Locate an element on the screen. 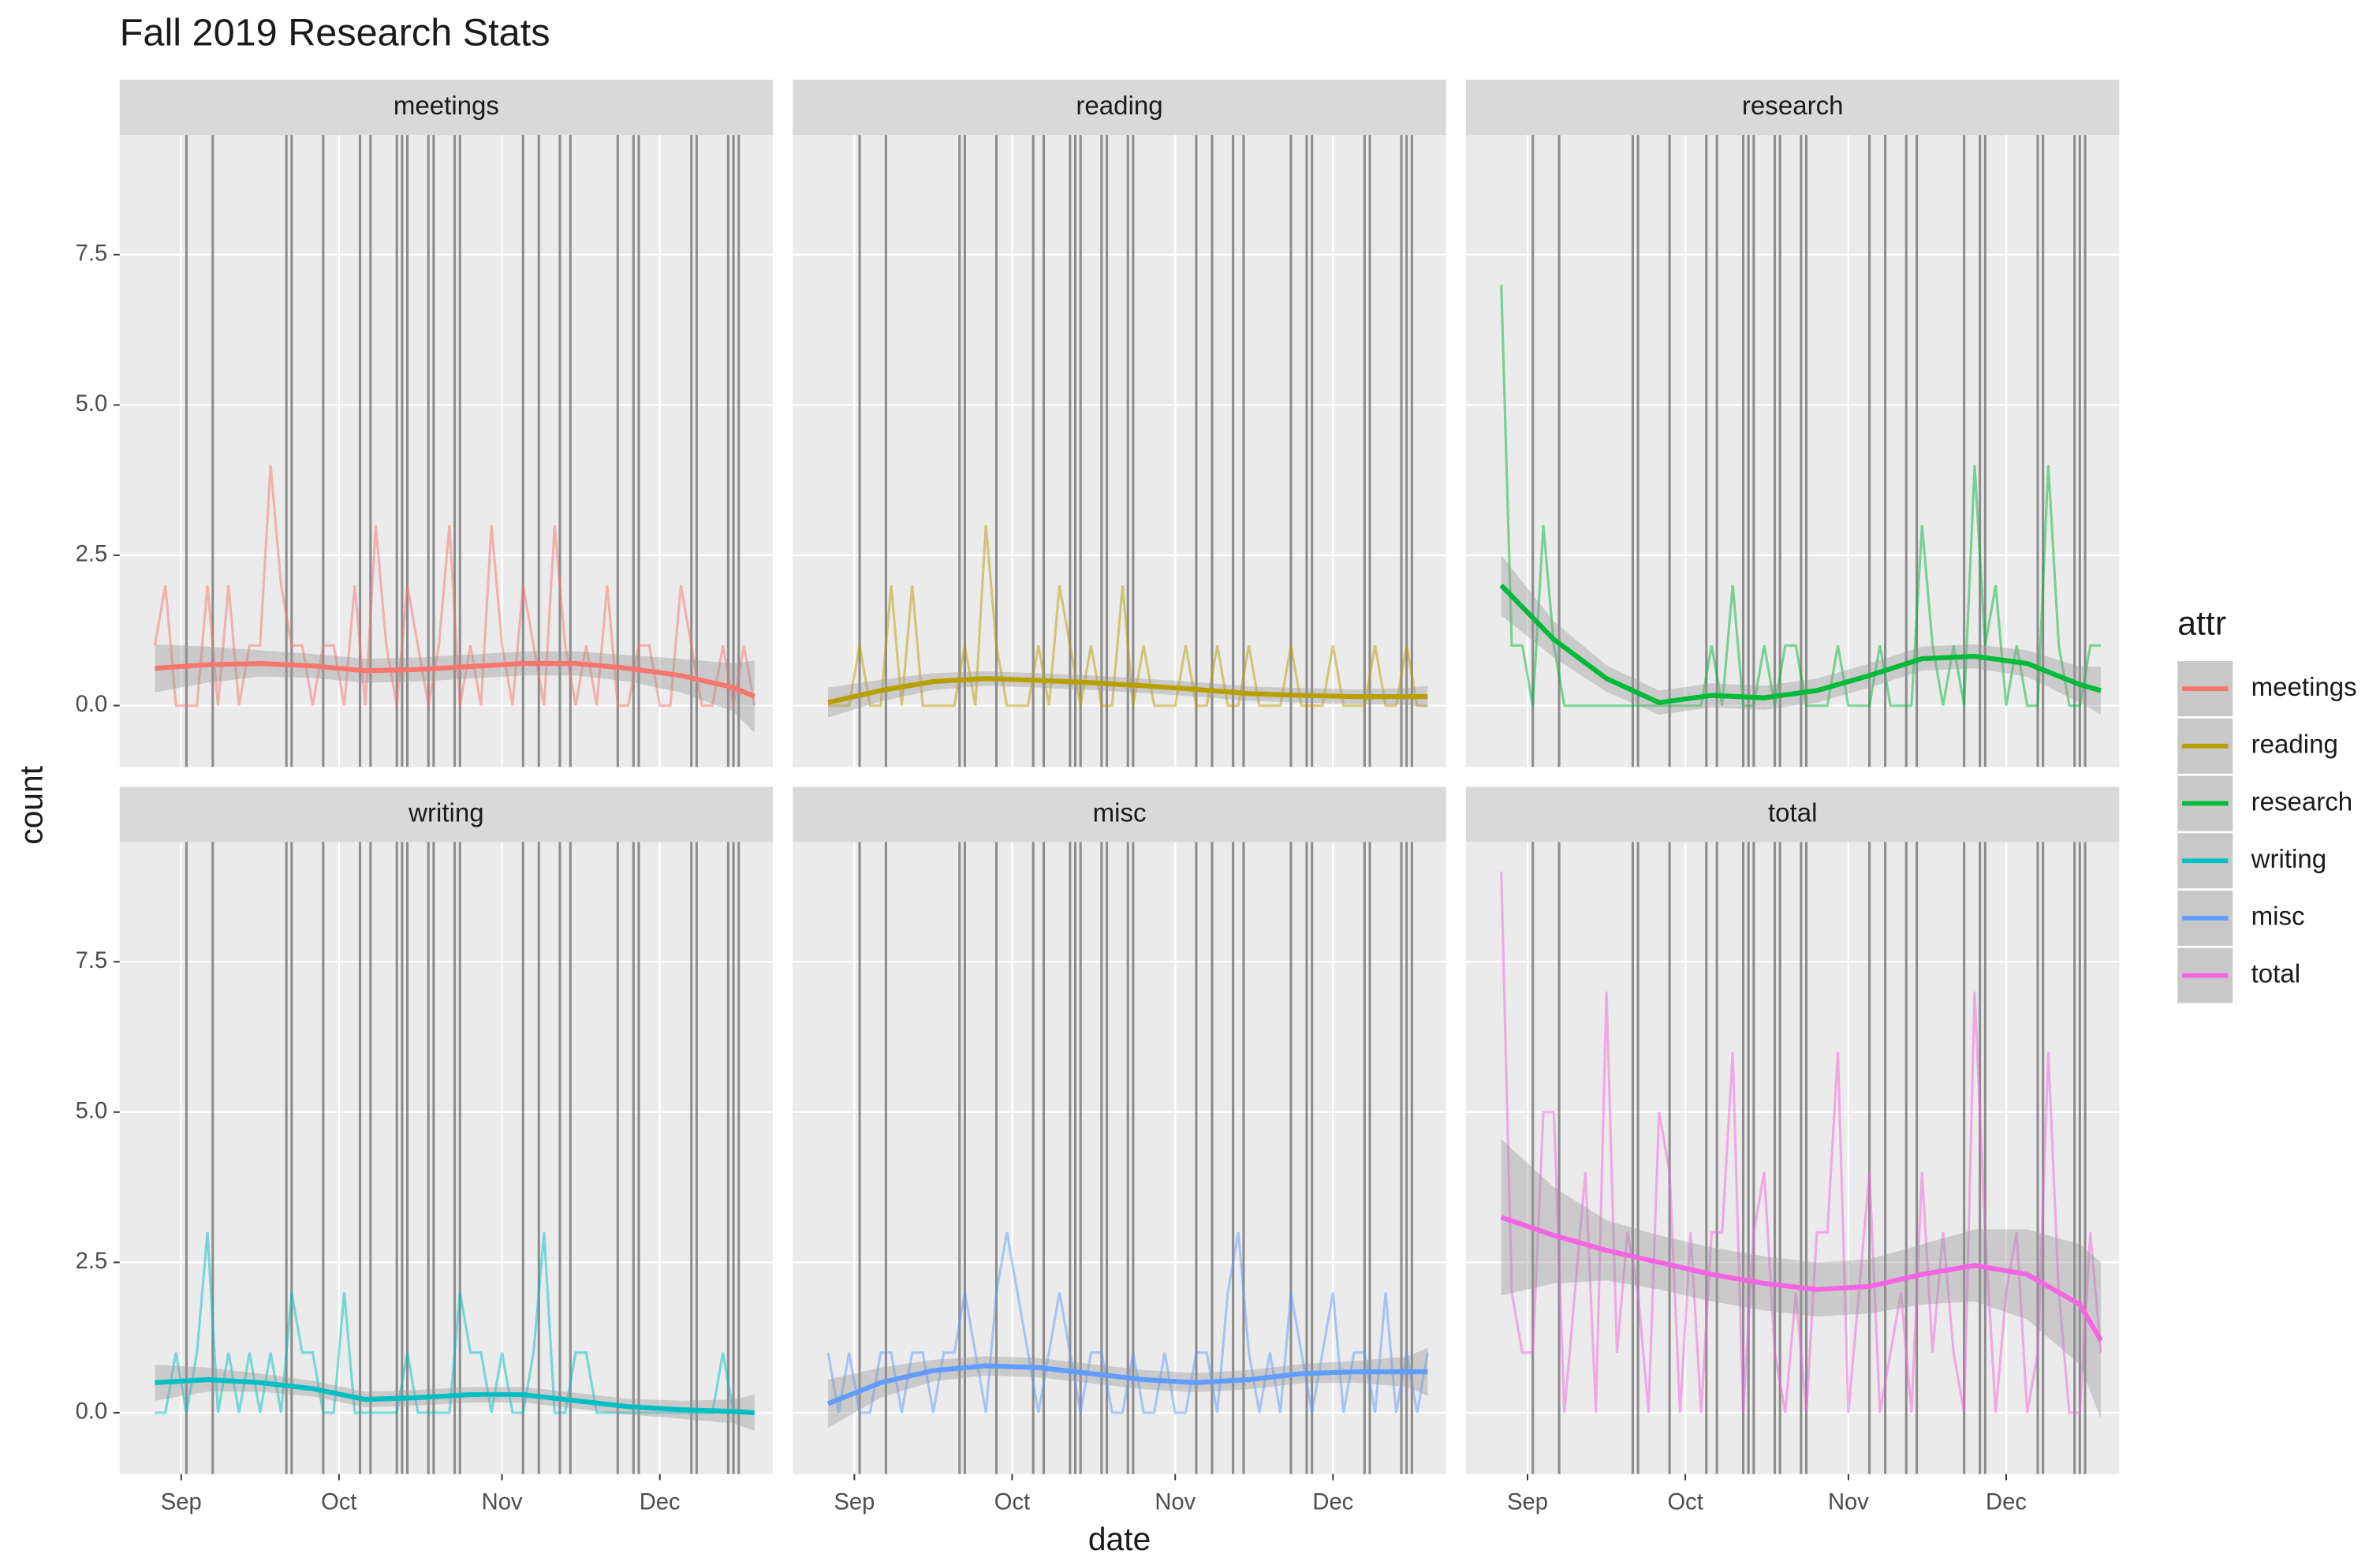  legend-label: misc is located at coordinates (2278, 917).